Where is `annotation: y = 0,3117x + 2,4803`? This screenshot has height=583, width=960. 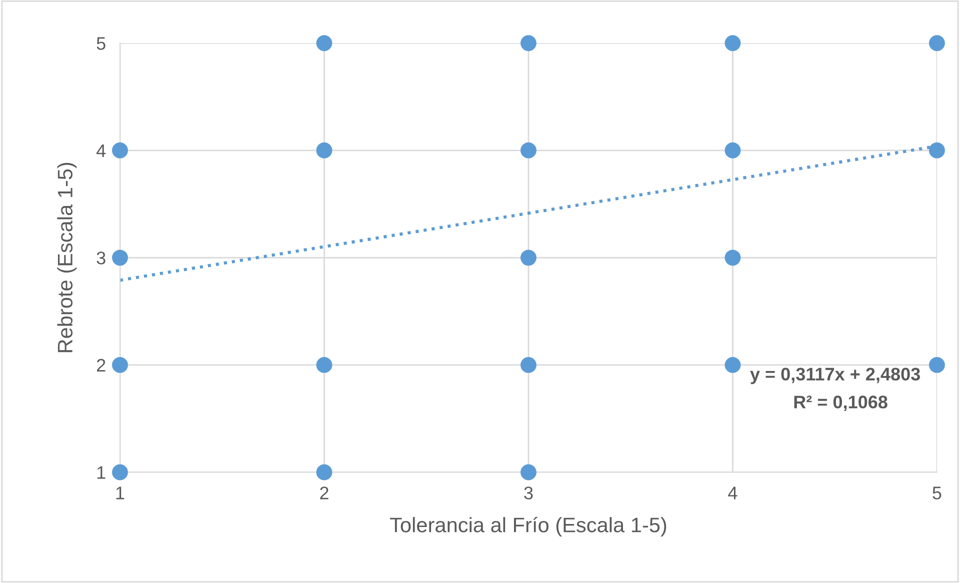
annotation: y = 0,3117x + 2,4803 is located at coordinates (835, 376).